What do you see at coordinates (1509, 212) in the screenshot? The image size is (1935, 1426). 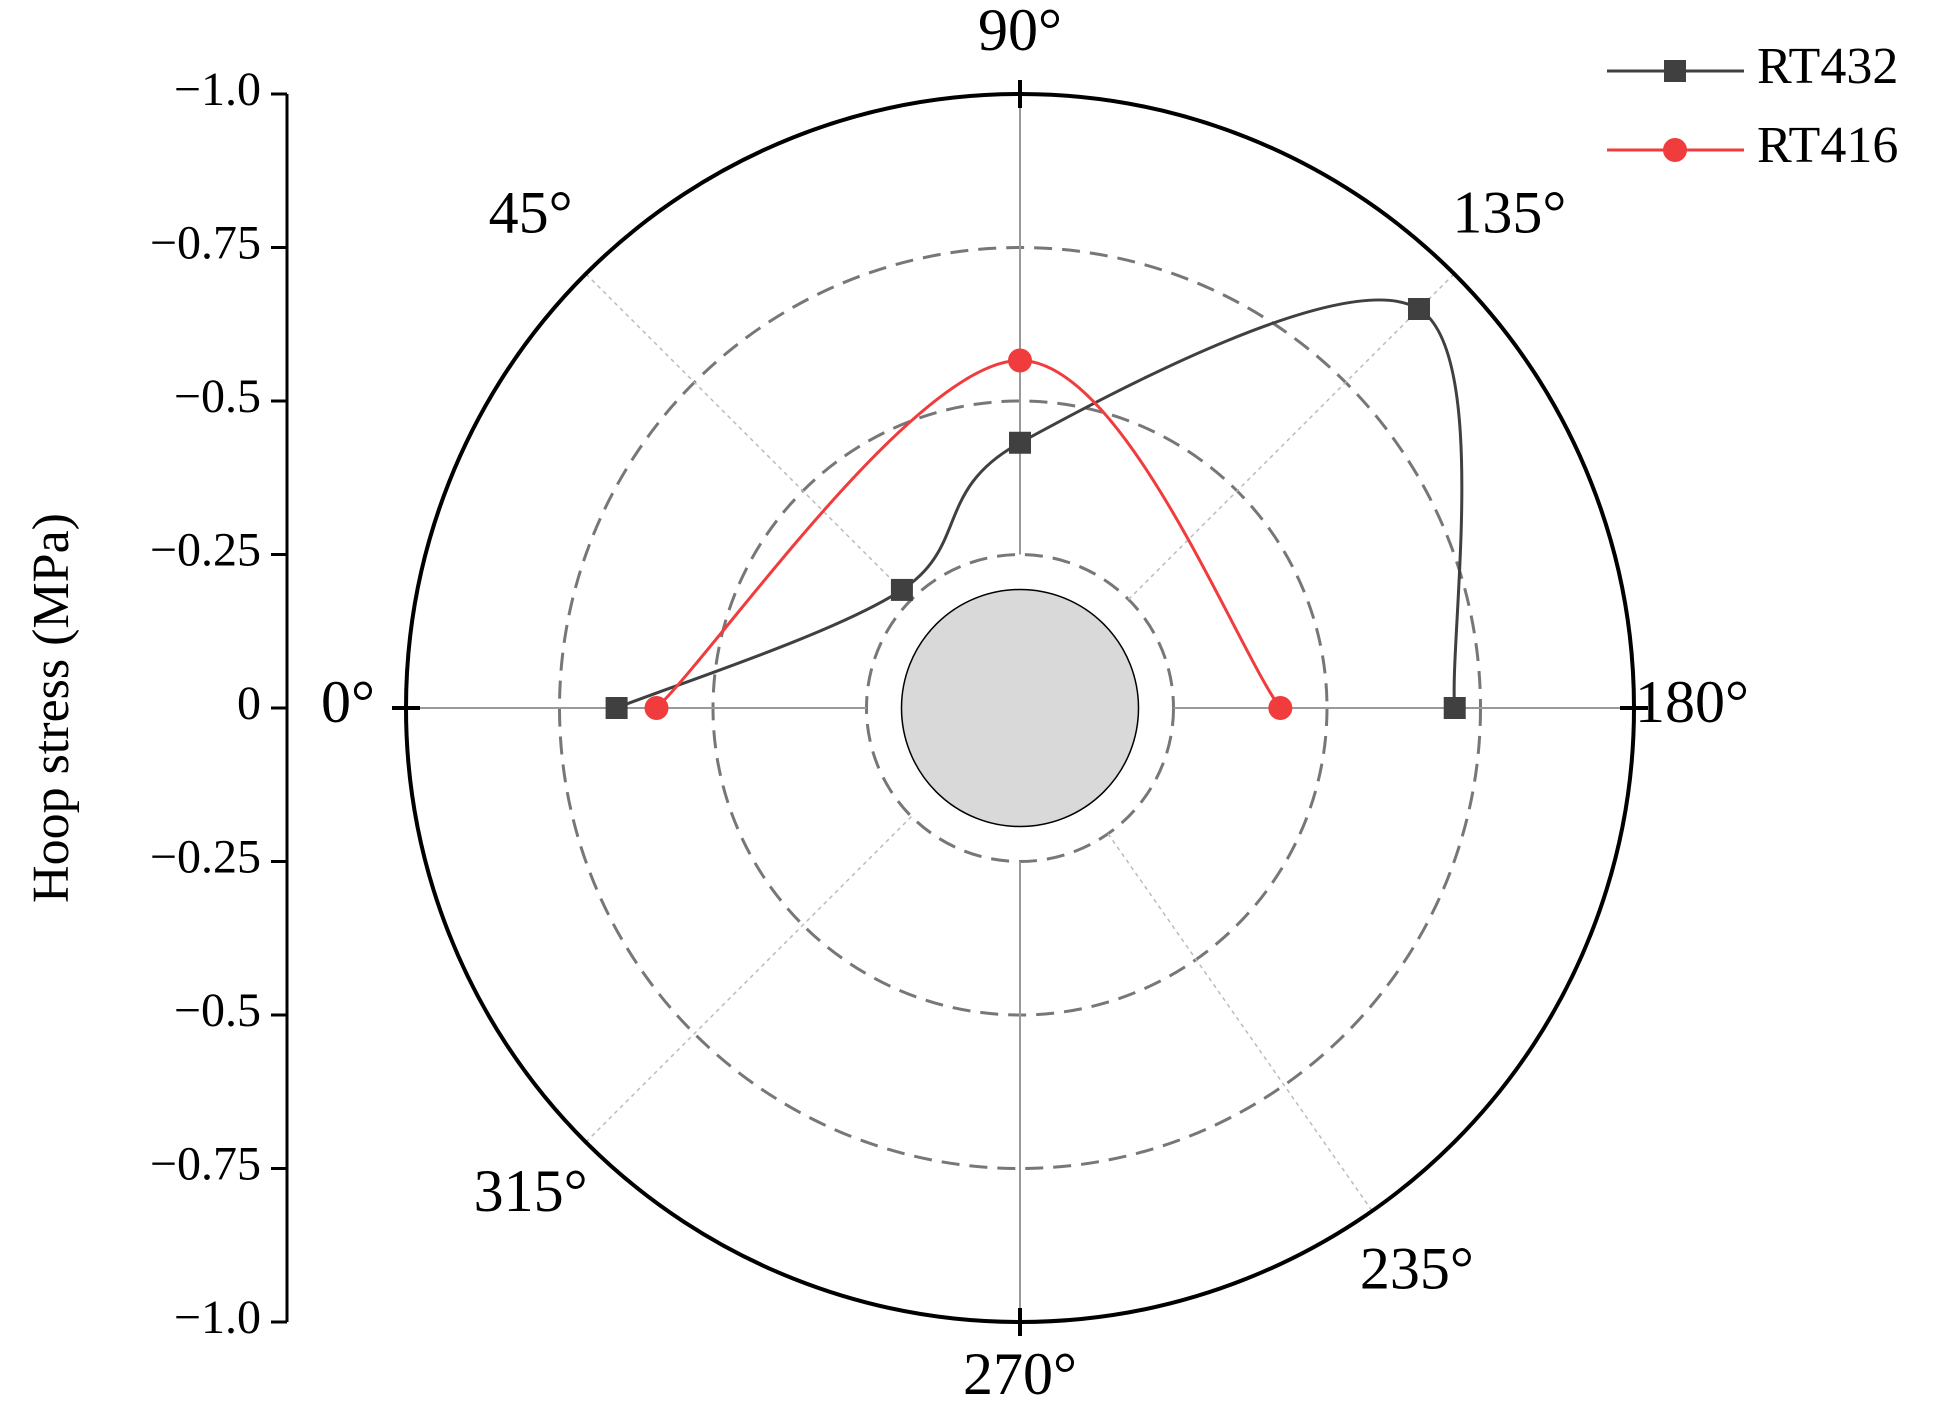 I see `angle-label: 135°` at bounding box center [1509, 212].